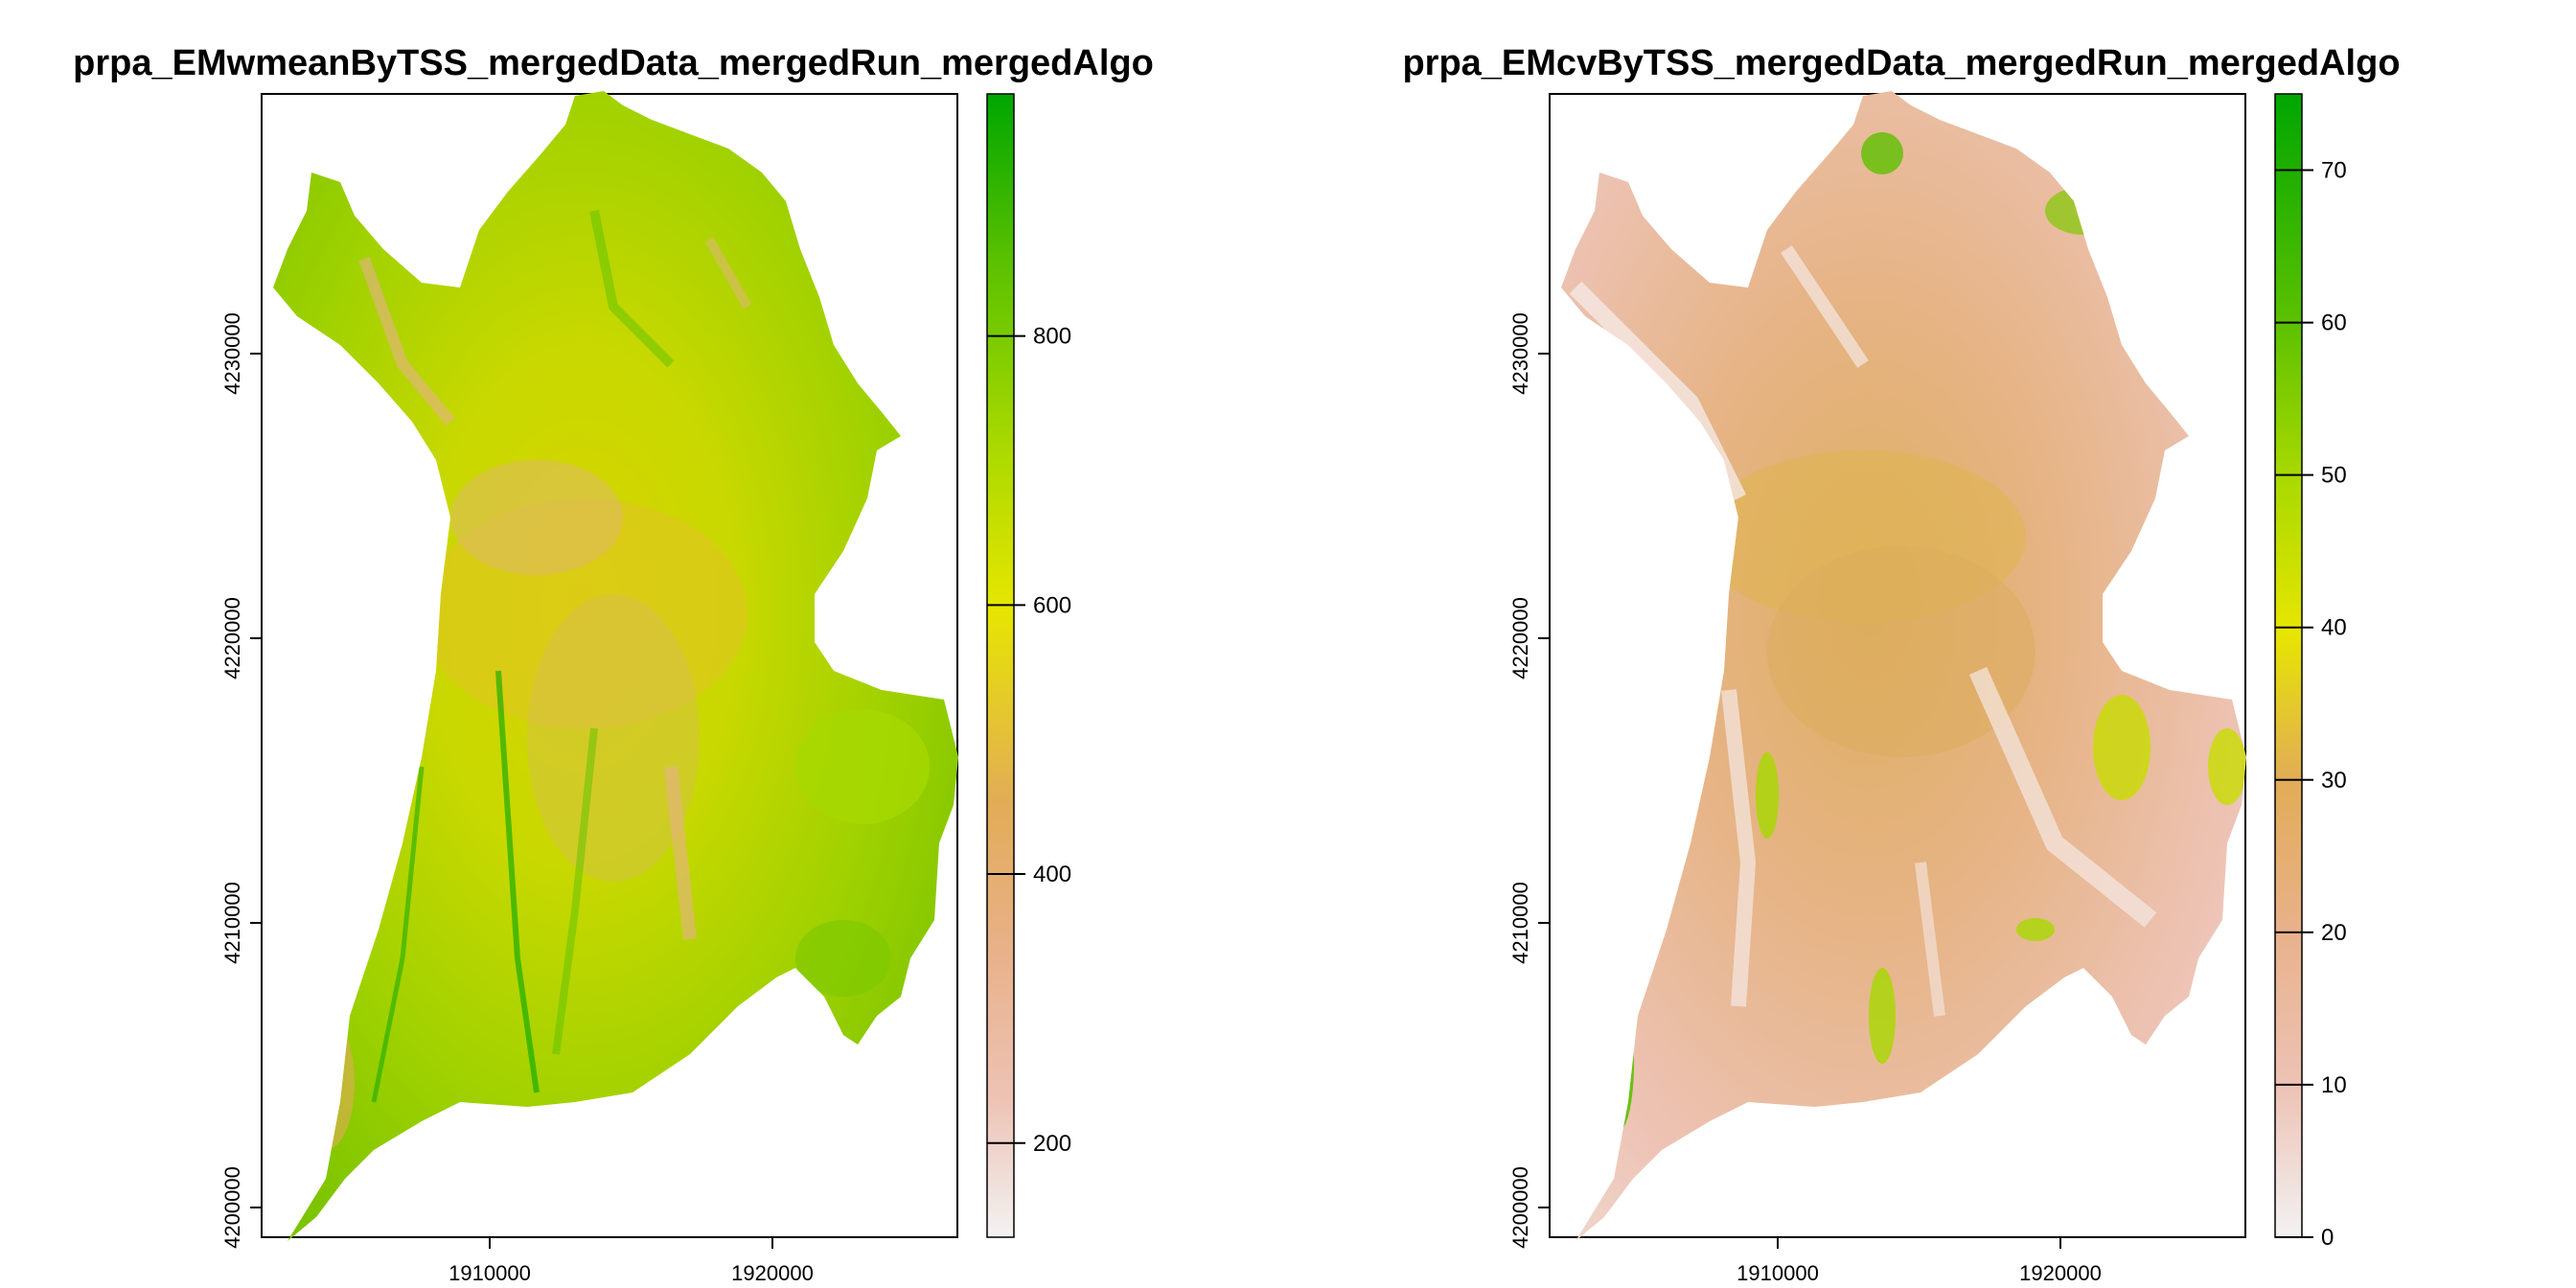 The width and height of the screenshot is (2576, 1288). What do you see at coordinates (1029, 740) in the screenshot?
I see `colorbar-ticks: 200 400 600 800` at bounding box center [1029, 740].